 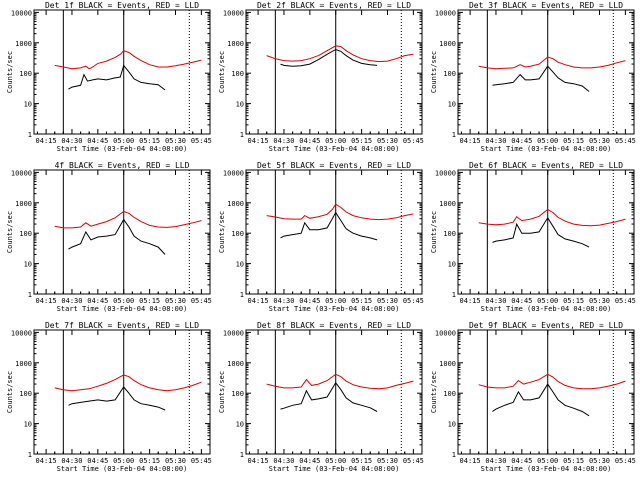 What do you see at coordinates (546, 165) in the screenshot?
I see `chart-title: Det 6f BLACK = Events, RED = LLD` at bounding box center [546, 165].